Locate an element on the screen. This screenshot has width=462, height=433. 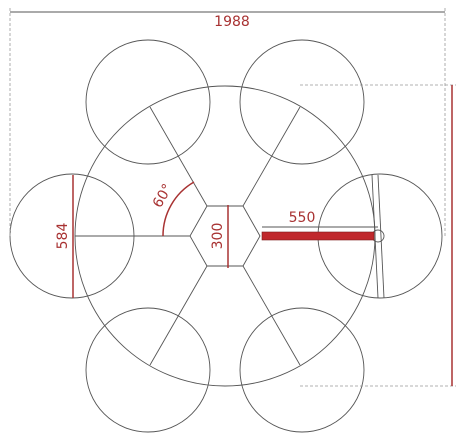
dim-label: 1404 is located at coordinates (460, 236).